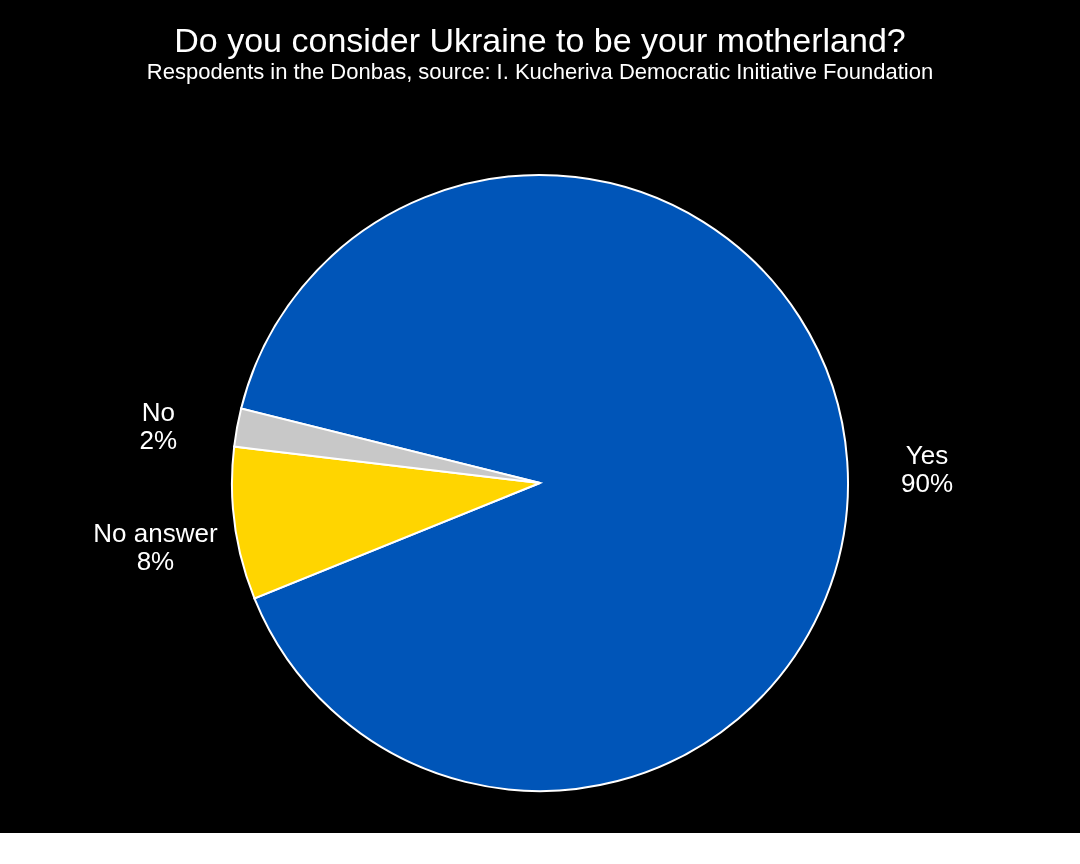 This screenshot has height=864, width=1080. I want to click on chart-title: Do you consider Ukraine to be your motherland?, so click(540, 40).